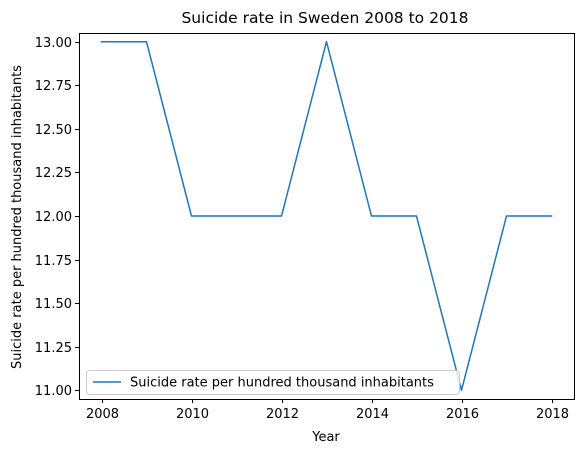 The width and height of the screenshot is (584, 455). I want to click on y-tick-label: 11.00, so click(53, 391).